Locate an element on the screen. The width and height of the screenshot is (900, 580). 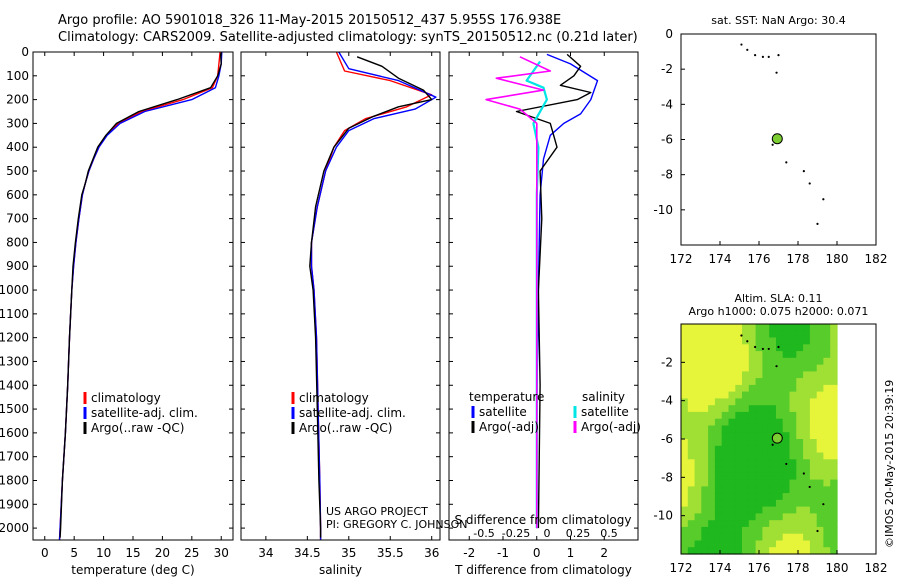
map-x-tick-label: 176 is located at coordinates (759, 568).